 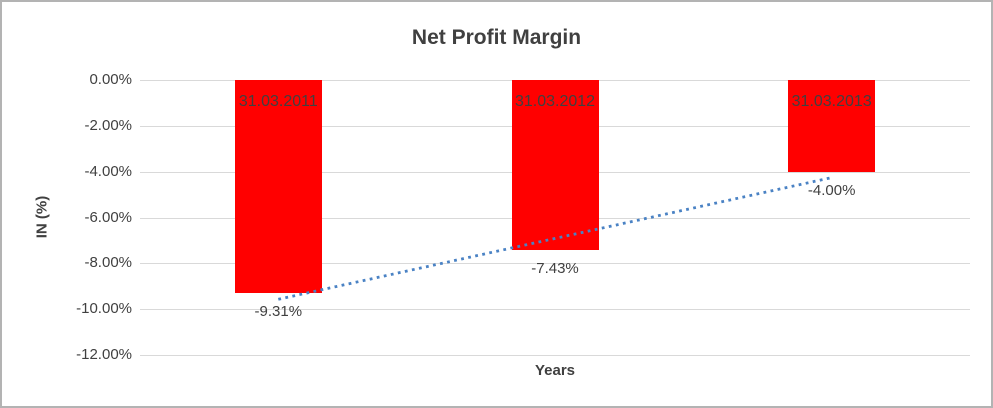 I want to click on y-tick-label: -2.00%, so click(x=108, y=125).